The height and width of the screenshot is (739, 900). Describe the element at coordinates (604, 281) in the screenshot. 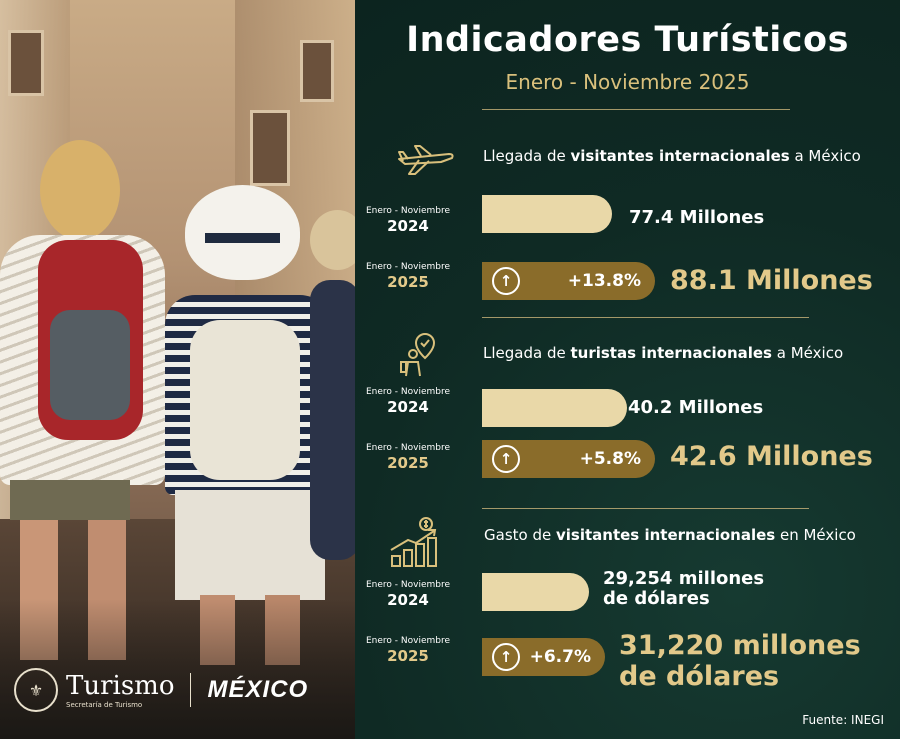

I see `growth-percent: +13.8%` at that location.